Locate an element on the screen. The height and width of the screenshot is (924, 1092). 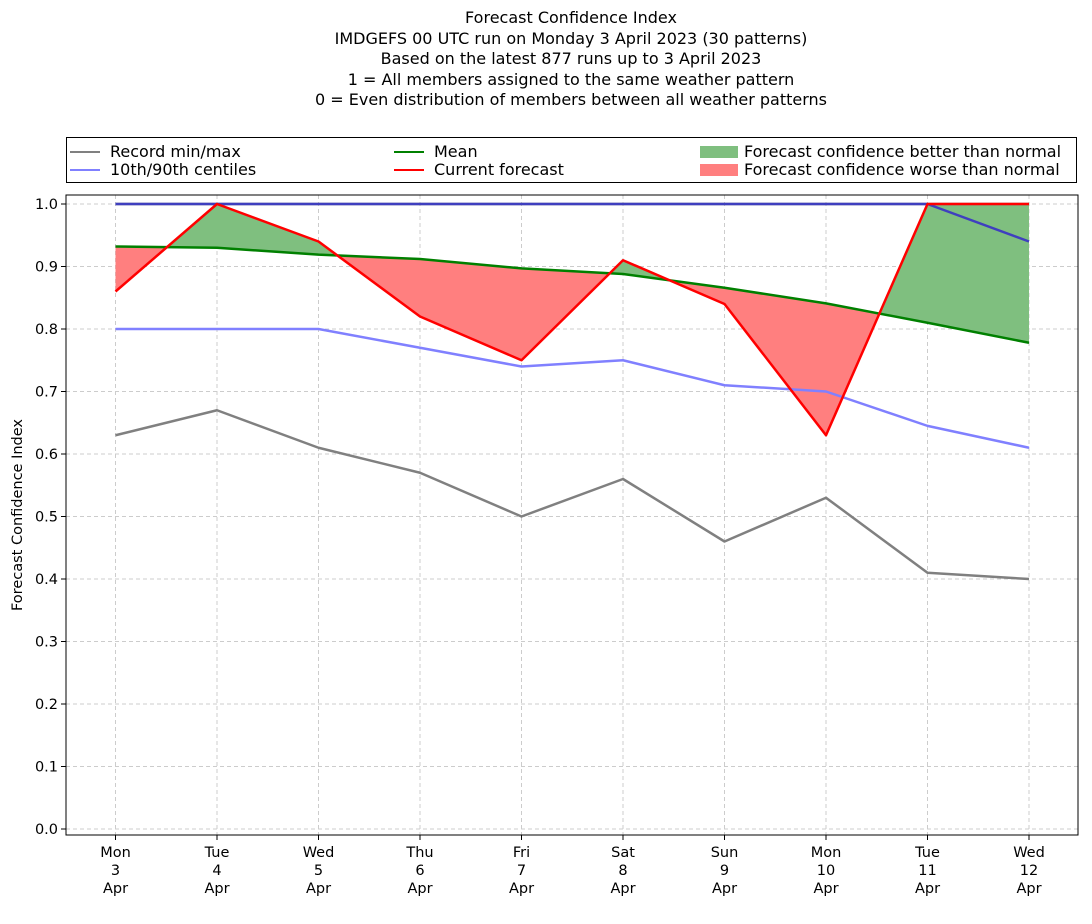
x-tick-label: 3 is located at coordinates (115, 871).